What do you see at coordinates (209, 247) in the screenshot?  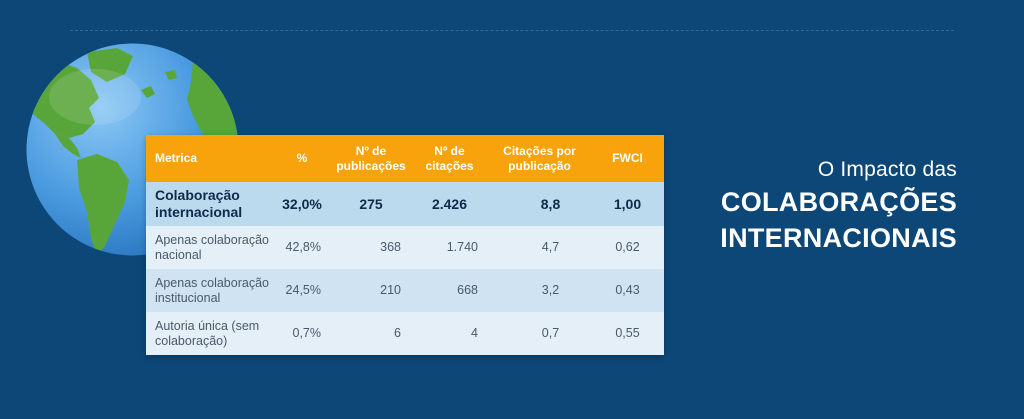 I see `row-label: Apenas colaboração nacional` at bounding box center [209, 247].